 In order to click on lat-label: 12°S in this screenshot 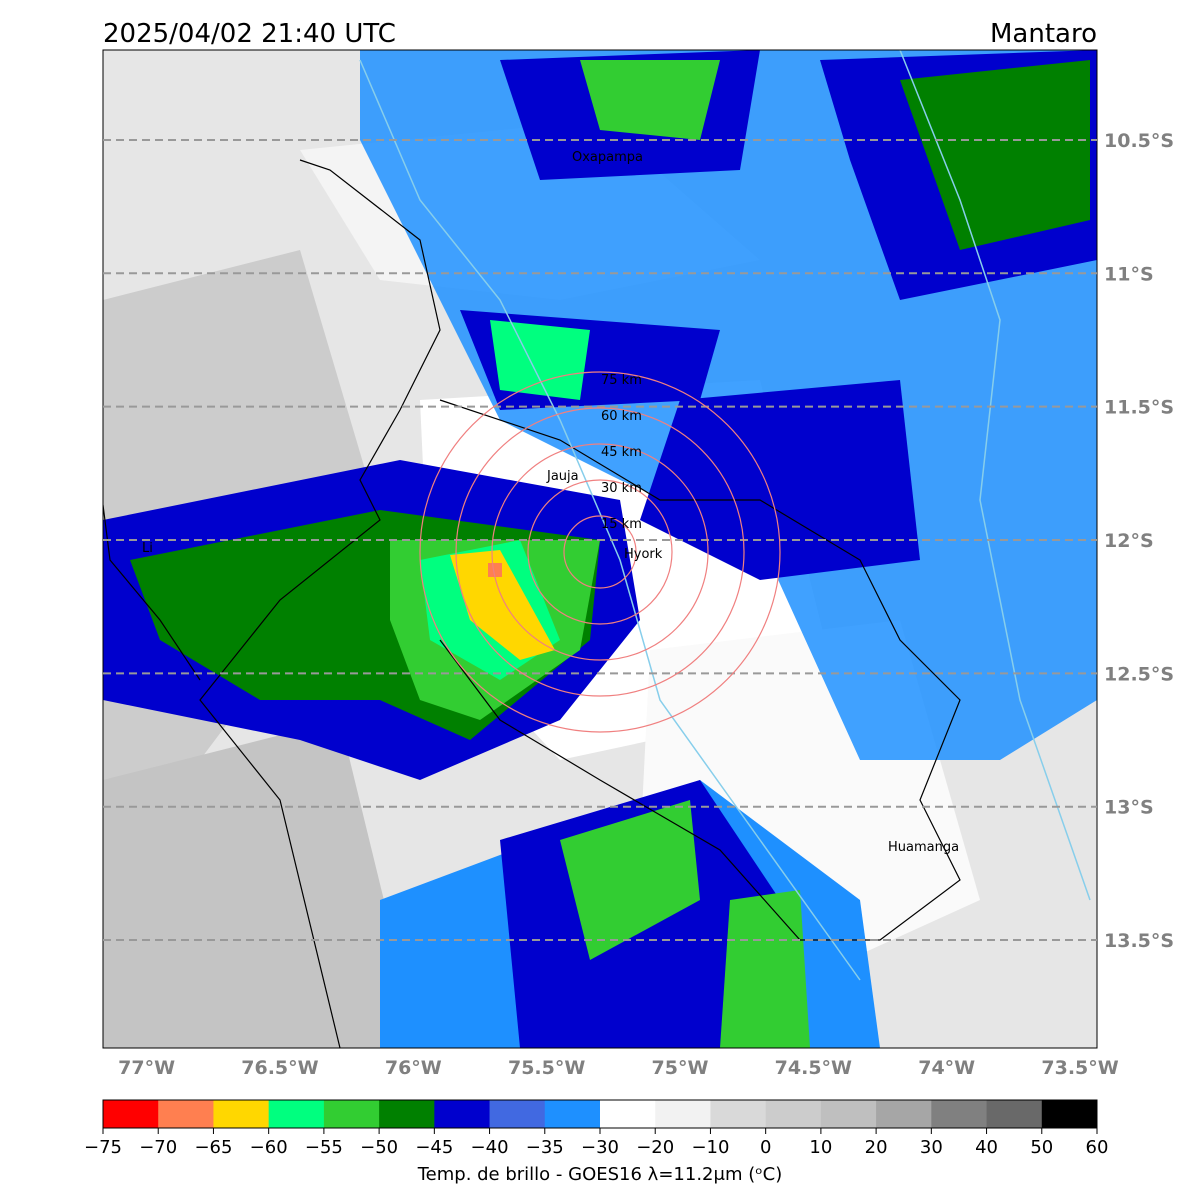, I will do `click(1129, 541)`.